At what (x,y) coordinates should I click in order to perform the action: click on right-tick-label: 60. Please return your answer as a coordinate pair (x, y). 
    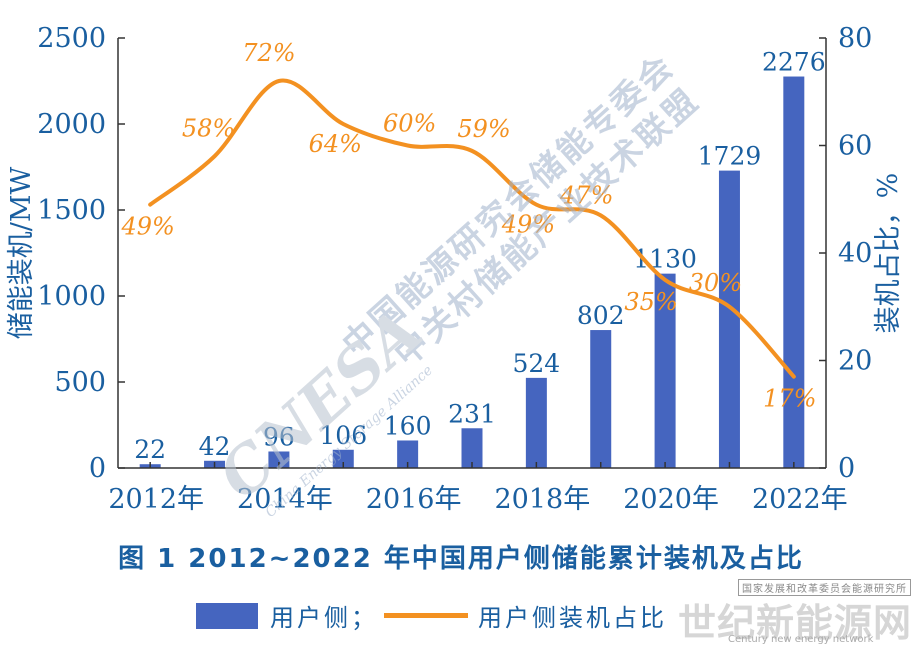
    Looking at the image, I should click on (855, 146).